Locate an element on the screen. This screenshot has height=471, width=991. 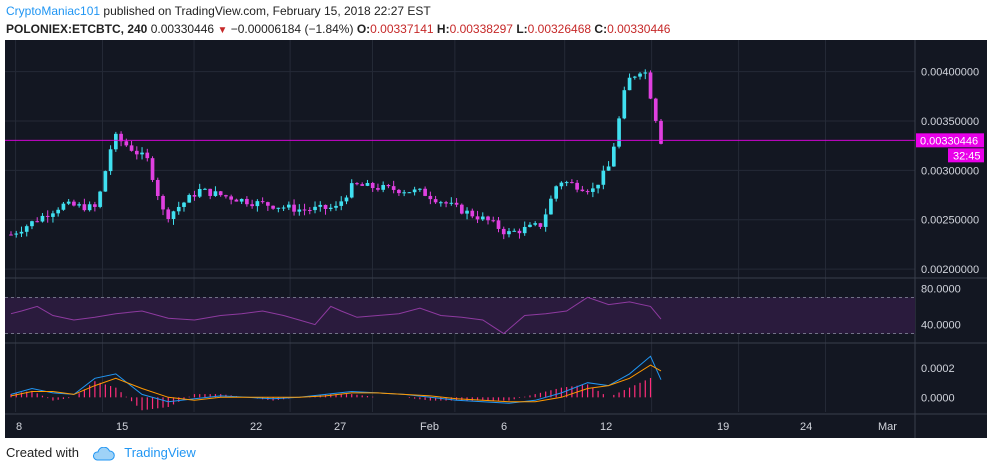
time-tick-label: 24 is located at coordinates (806, 427).